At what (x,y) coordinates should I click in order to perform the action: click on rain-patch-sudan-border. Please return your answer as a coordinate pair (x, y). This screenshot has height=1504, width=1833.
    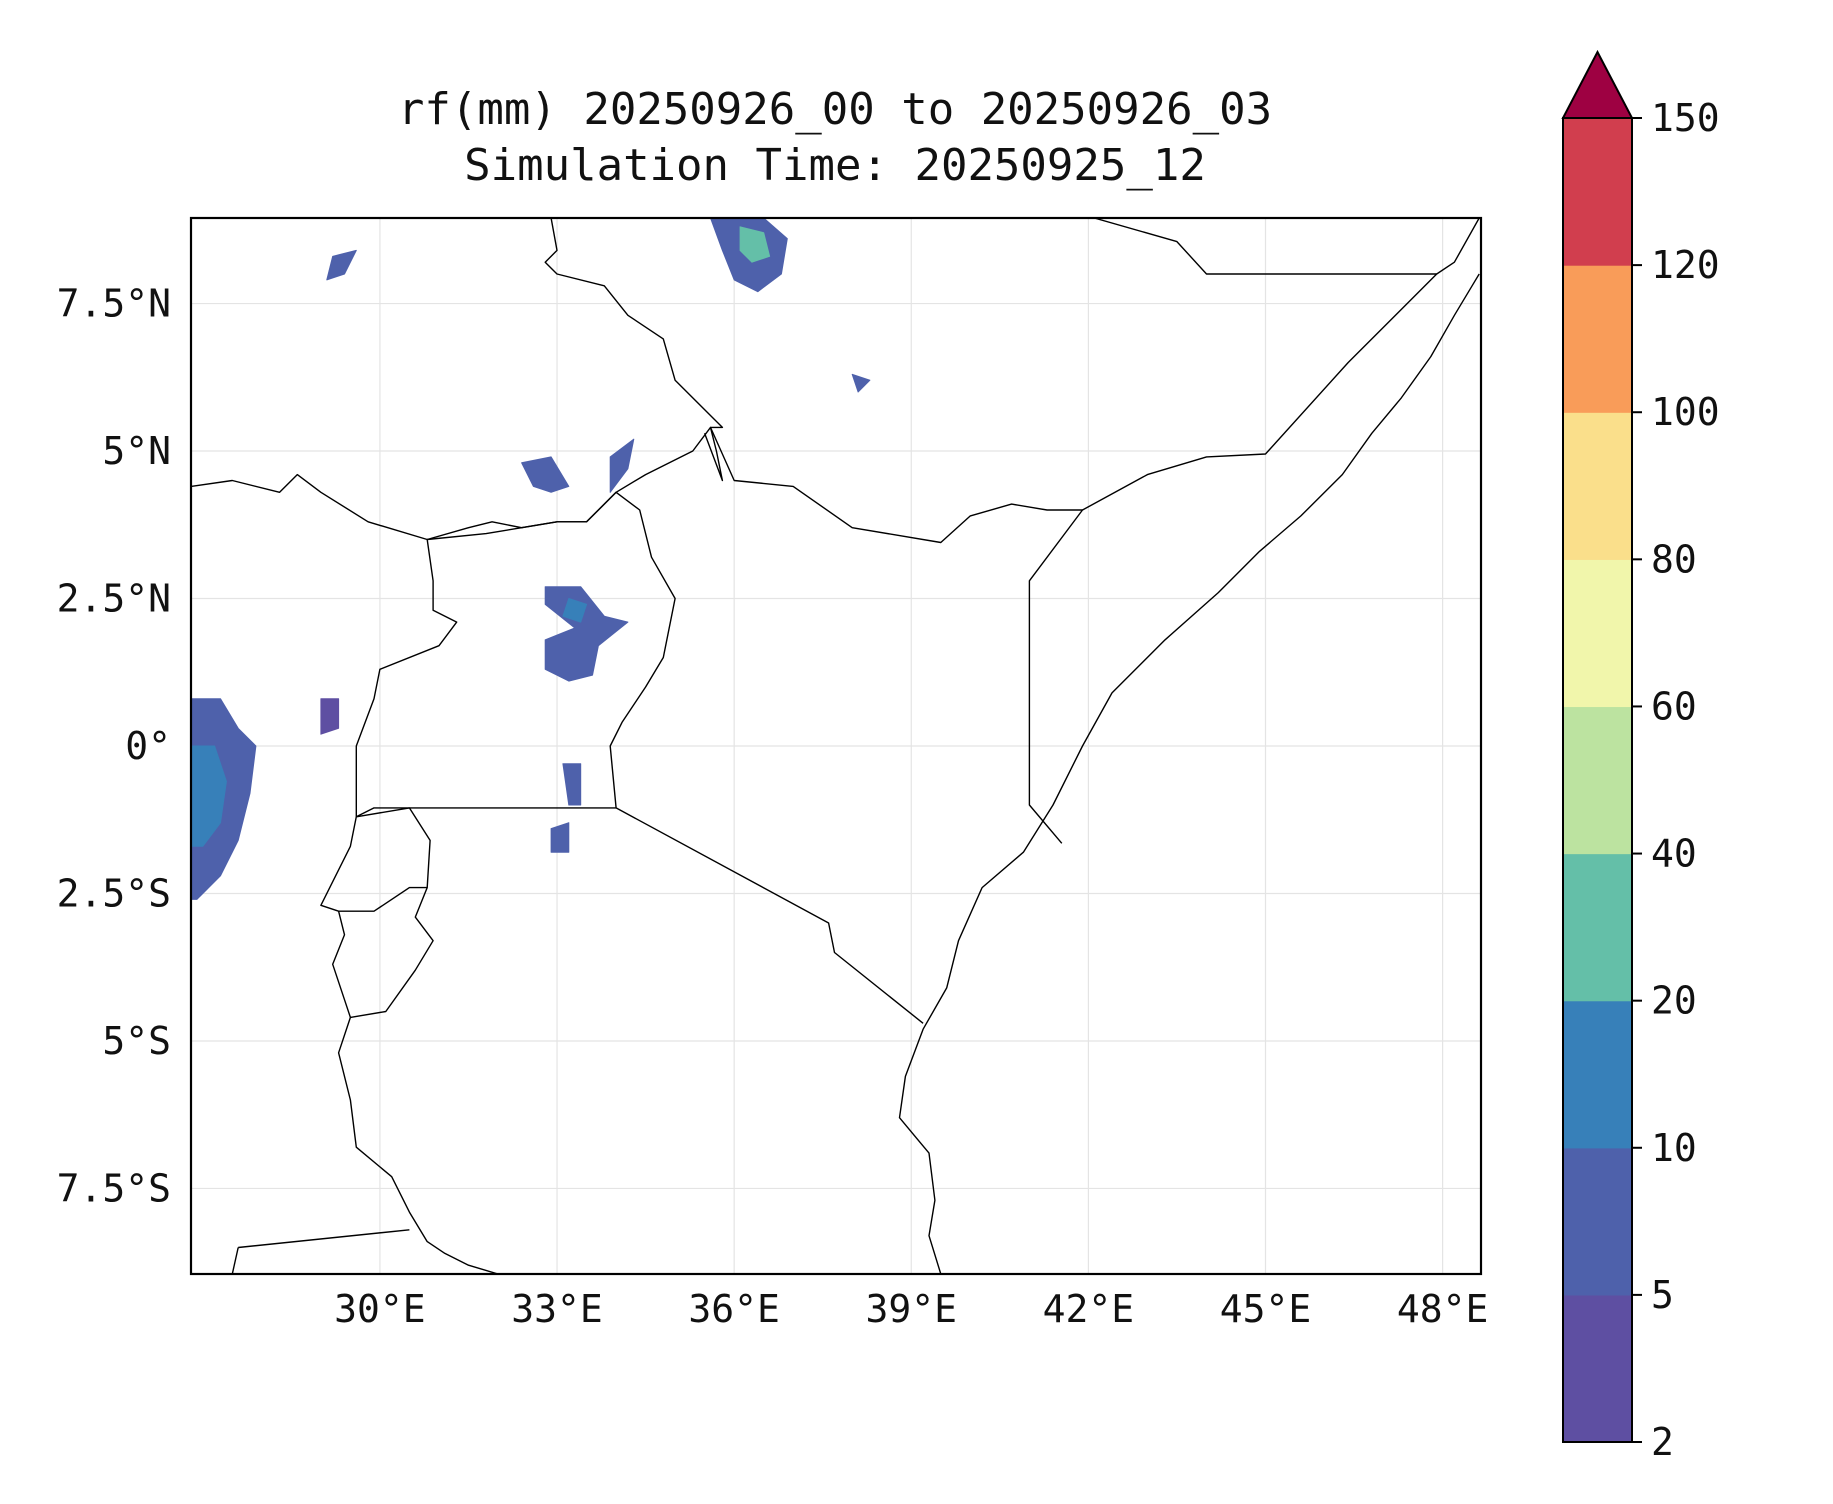
    Looking at the image, I should click on (545, 474).